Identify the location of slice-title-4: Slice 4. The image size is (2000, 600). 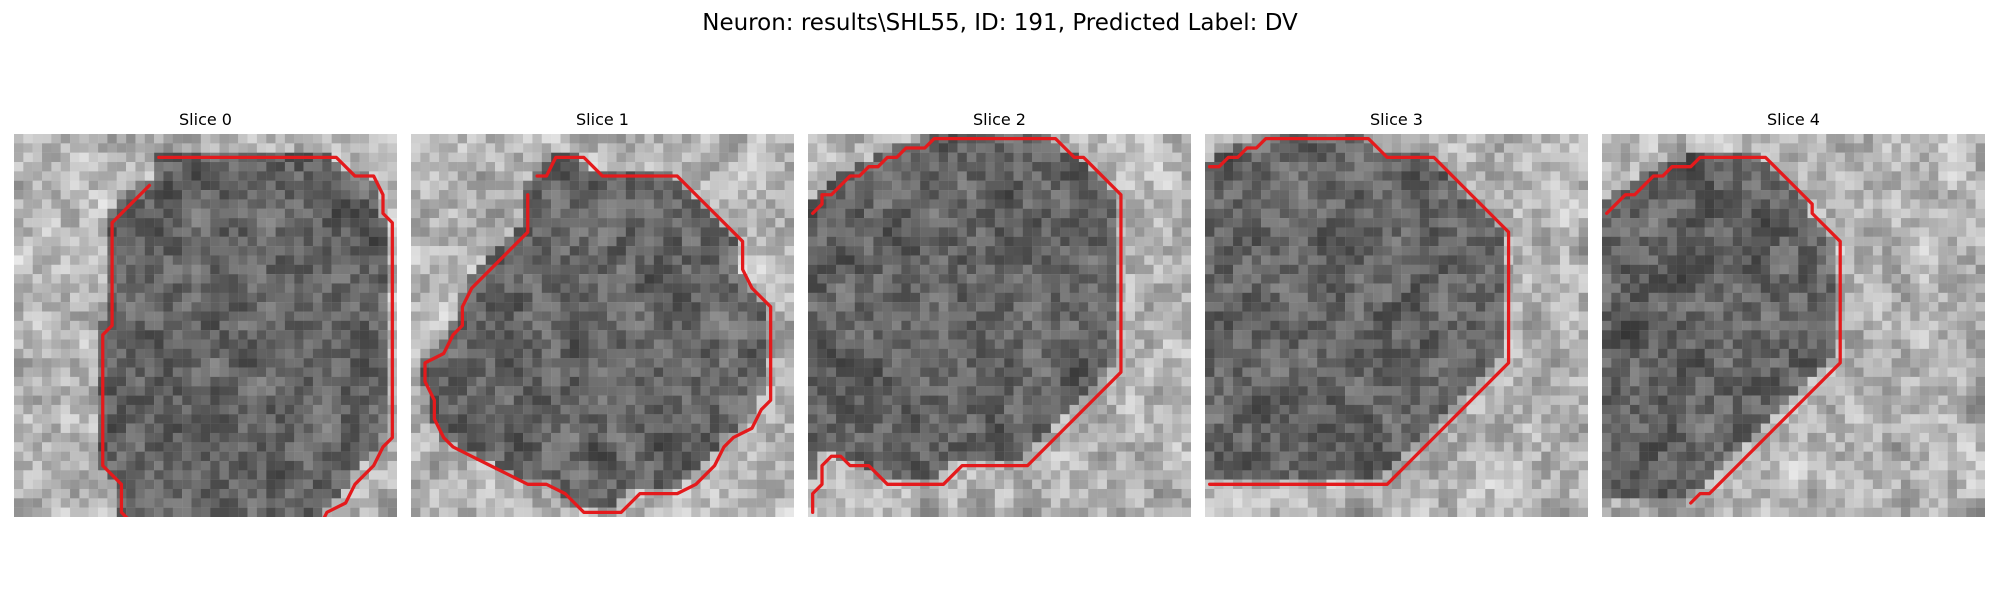
(1793, 119).